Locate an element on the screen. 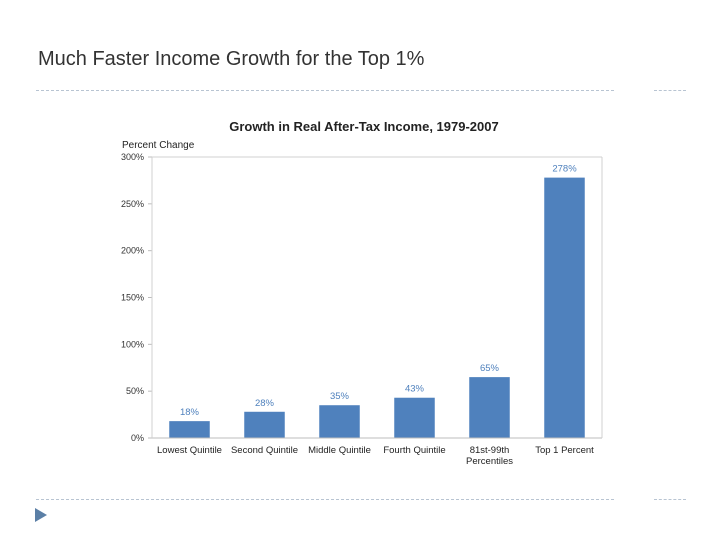 This screenshot has width=720, height=540. y-tick-label: 50% is located at coordinates (135, 391).